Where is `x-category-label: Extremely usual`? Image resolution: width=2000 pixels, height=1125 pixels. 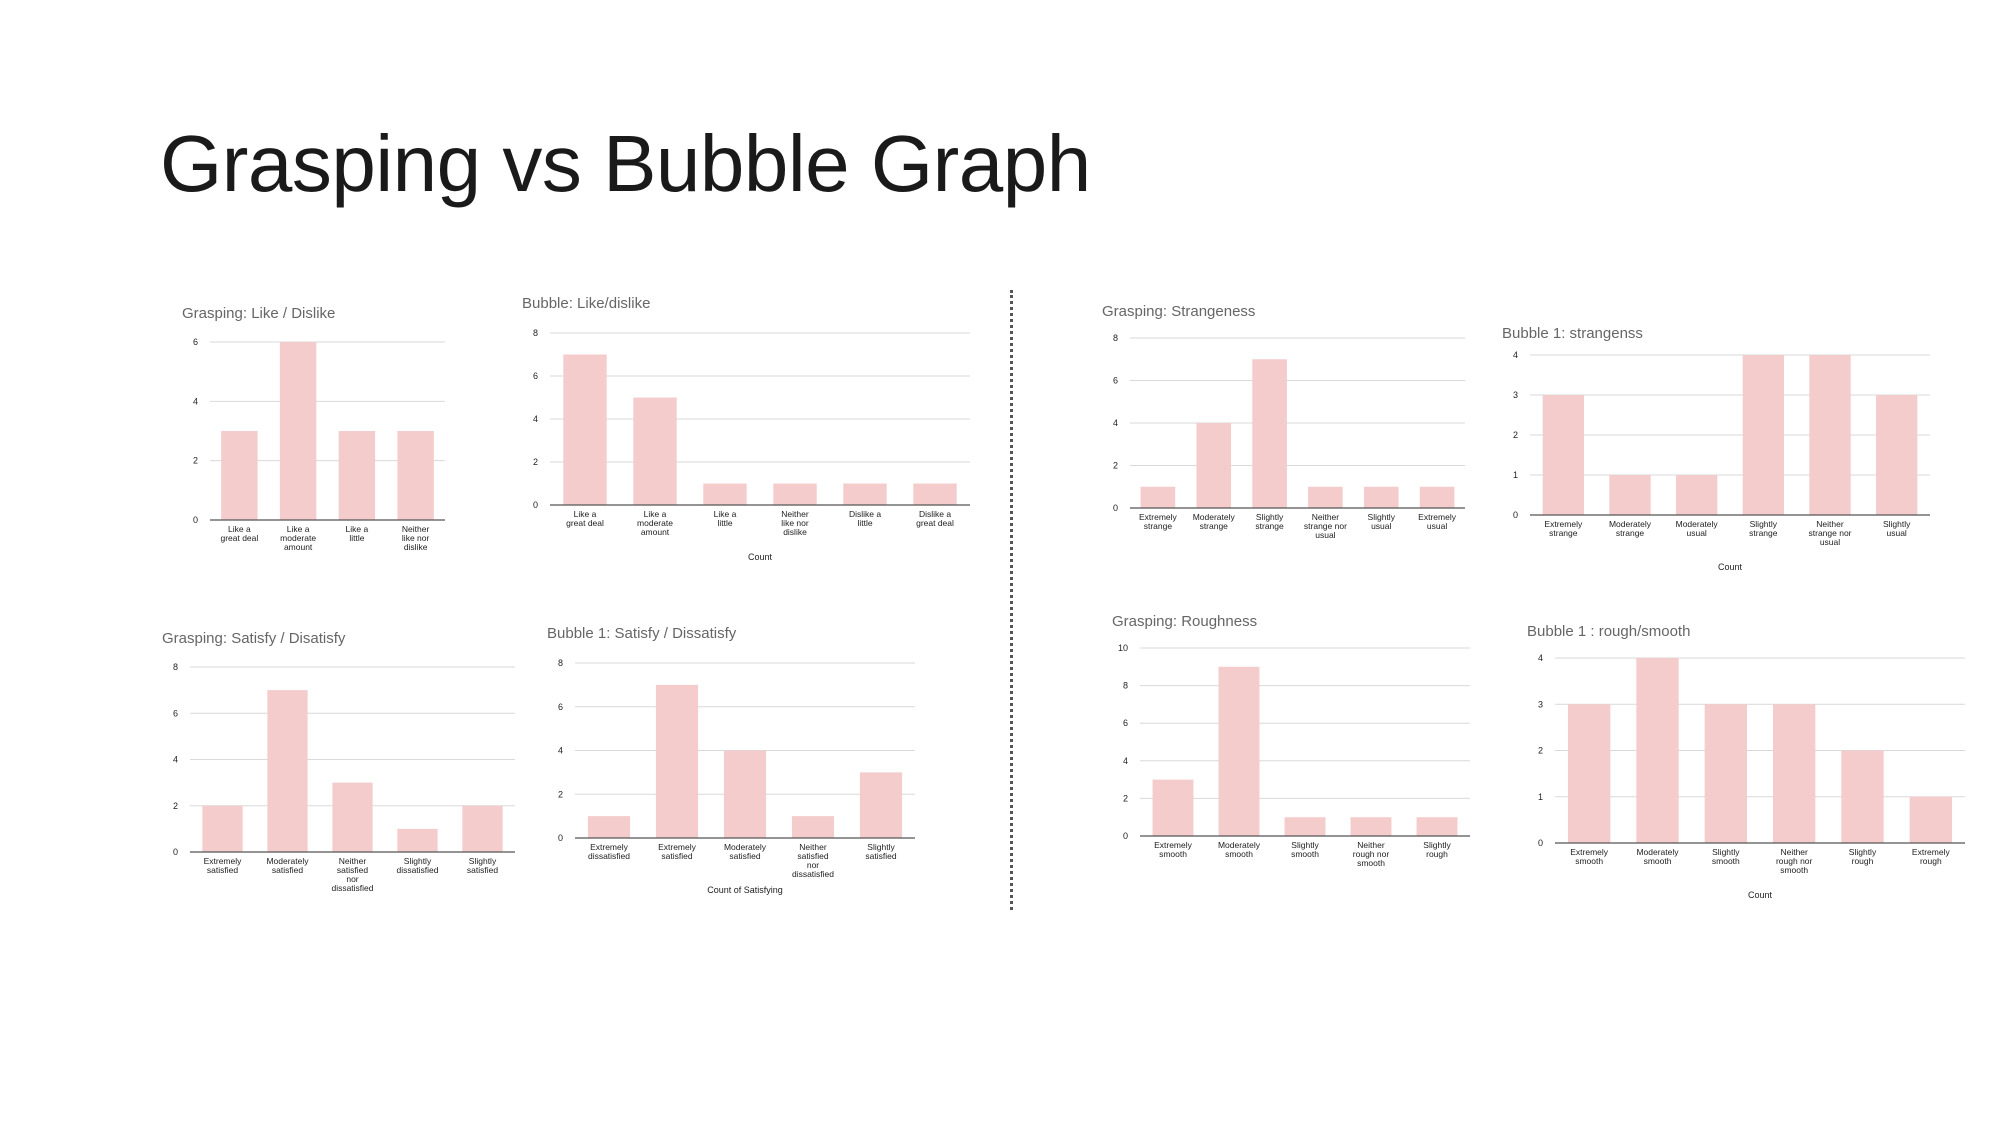 x-category-label: Extremely usual is located at coordinates (1437, 521).